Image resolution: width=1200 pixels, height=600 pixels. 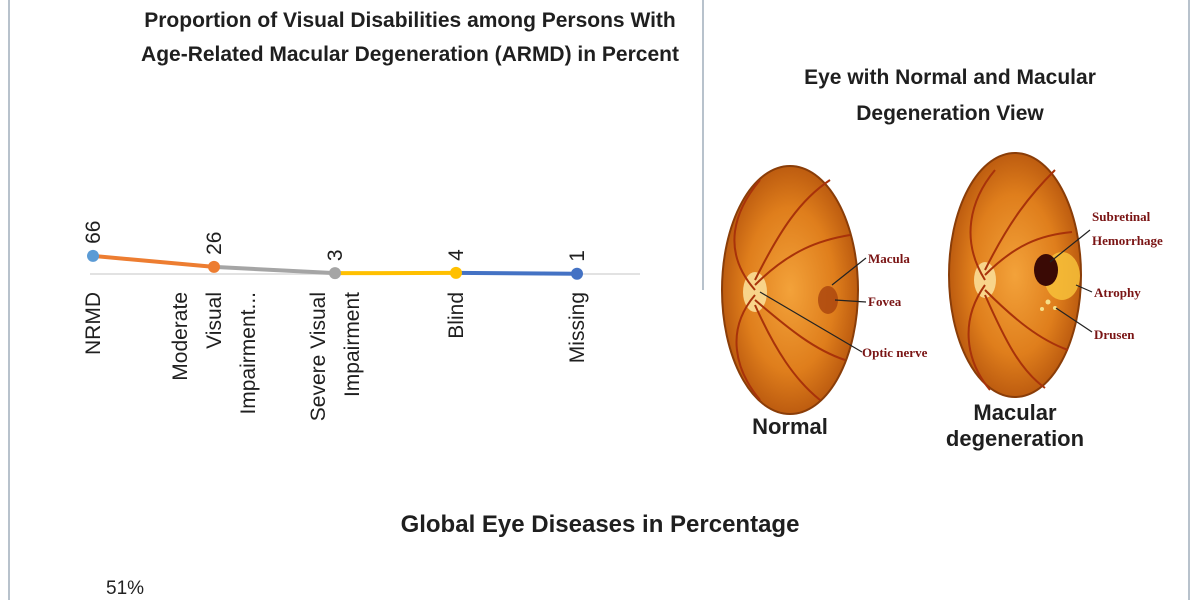 I want to click on frame-right-border, so click(x=1189, y=300).